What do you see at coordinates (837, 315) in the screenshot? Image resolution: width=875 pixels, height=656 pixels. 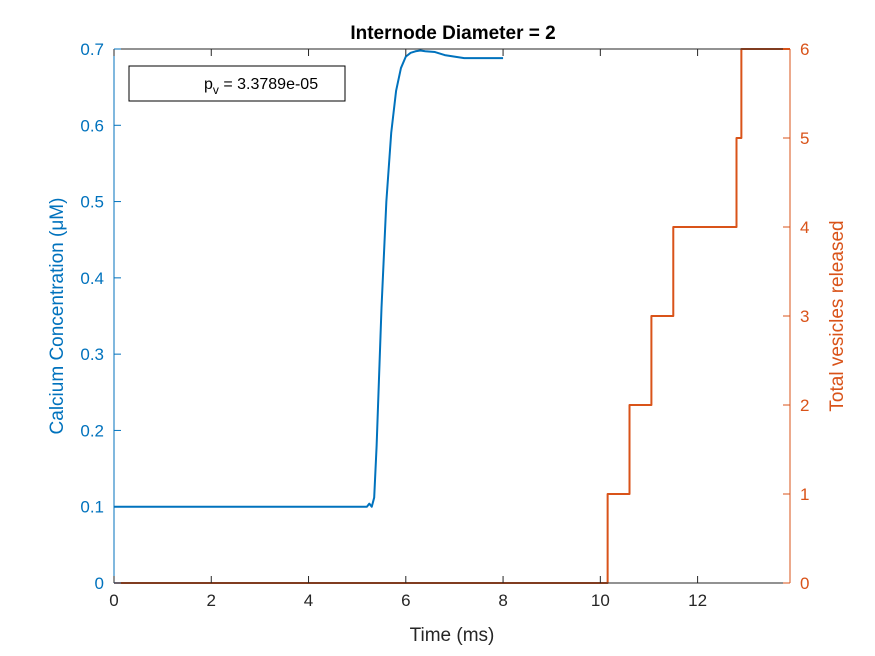 I see `y-axis-right-label: Total vesicles released` at bounding box center [837, 315].